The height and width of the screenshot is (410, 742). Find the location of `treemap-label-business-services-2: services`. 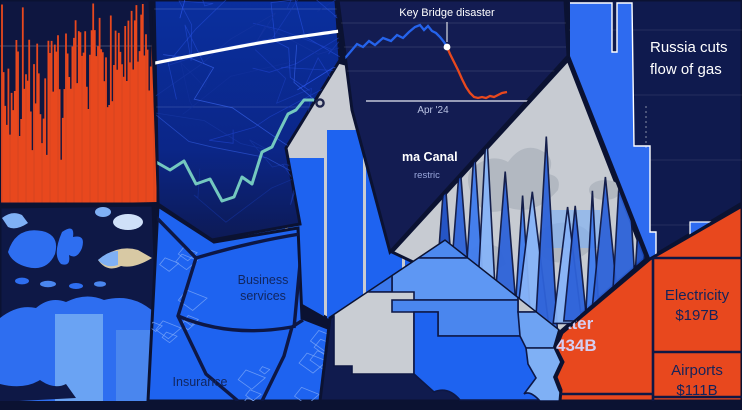

treemap-label-business-services-2: services is located at coordinates (263, 296).